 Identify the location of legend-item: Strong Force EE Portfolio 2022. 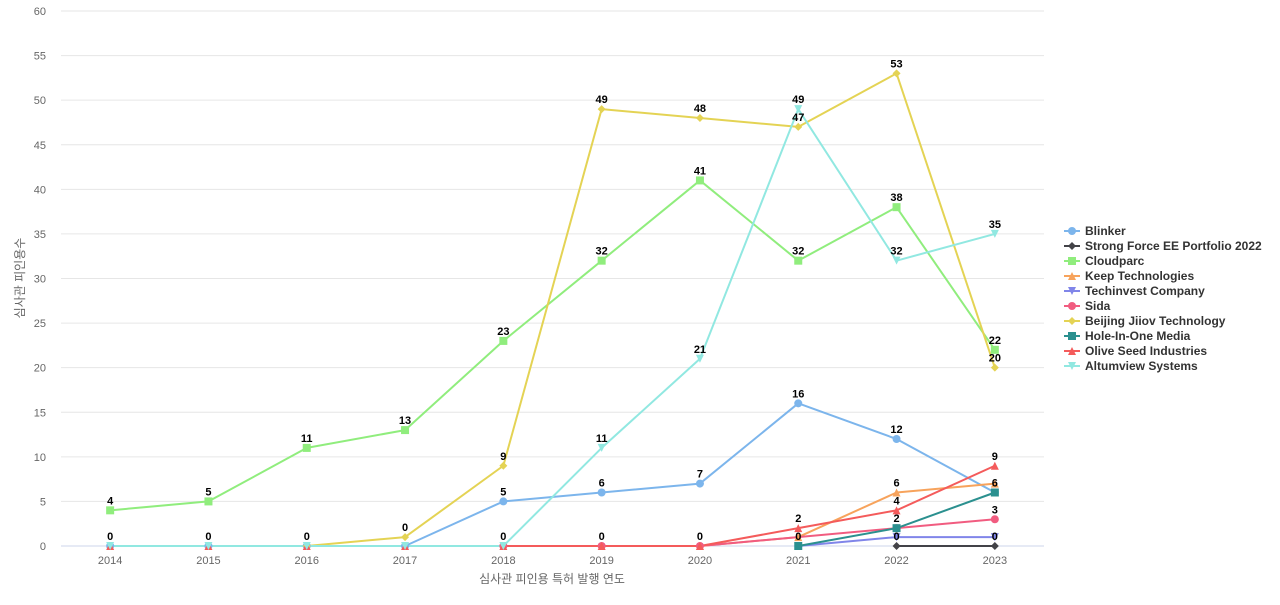
(1163, 246).